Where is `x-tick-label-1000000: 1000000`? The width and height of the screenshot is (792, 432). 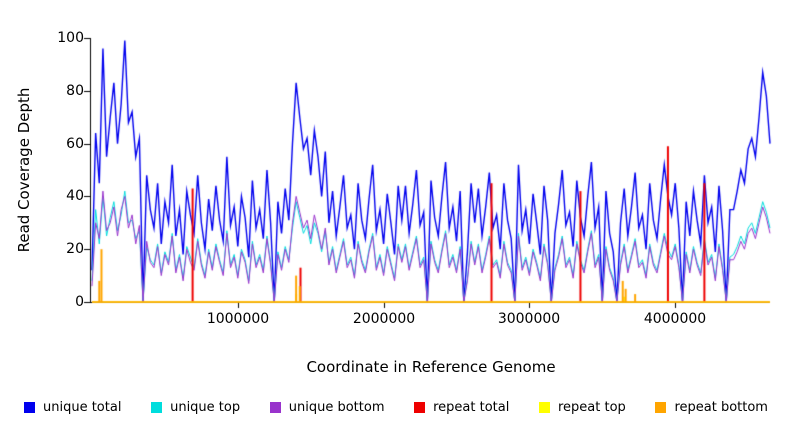 x-tick-label-1000000: 1000000 is located at coordinates (238, 319).